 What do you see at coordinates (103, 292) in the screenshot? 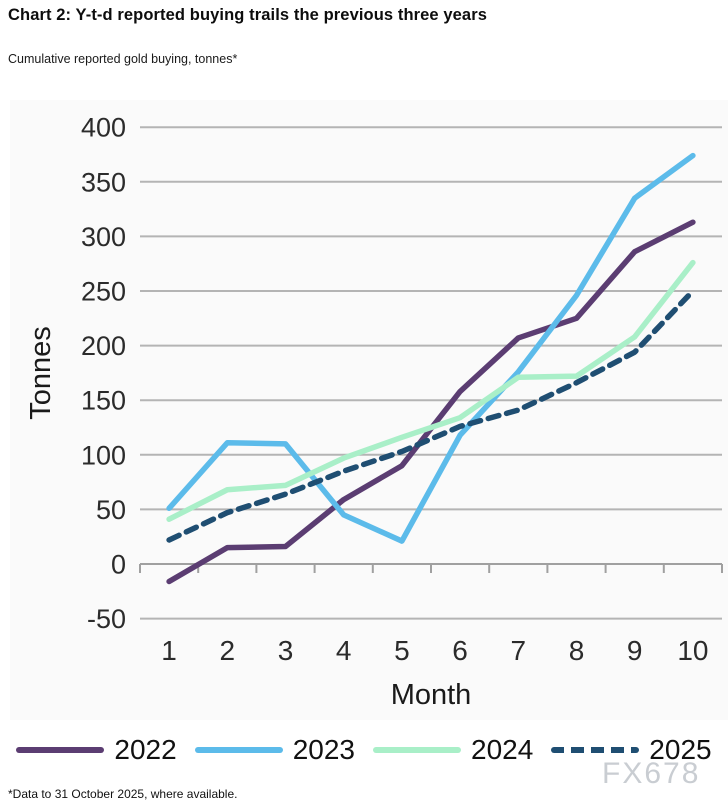
I see `svg-text: 250` at bounding box center [103, 292].